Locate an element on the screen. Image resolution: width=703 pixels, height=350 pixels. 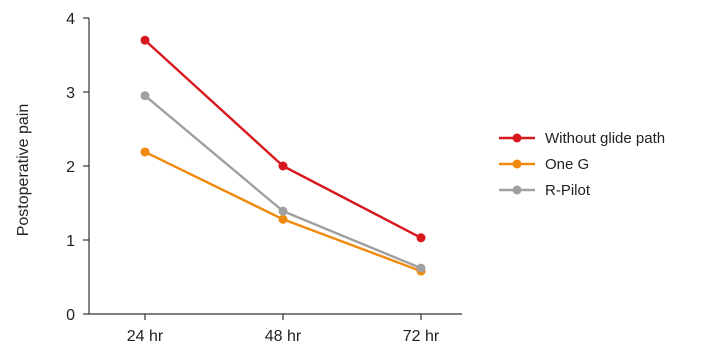
x-tick-label: 48 hr is located at coordinates (283, 336).